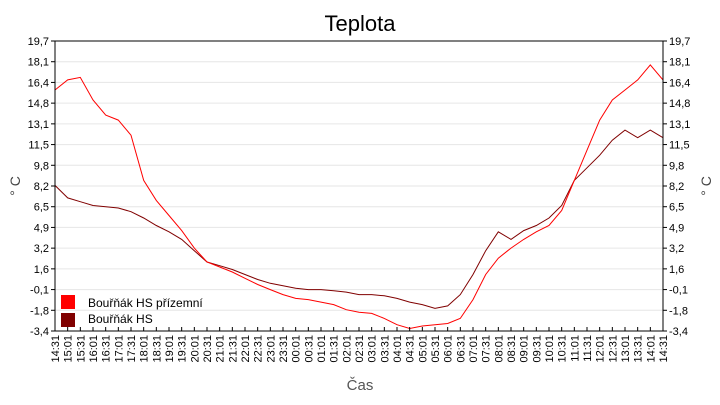 The height and width of the screenshot is (405, 720). What do you see at coordinates (259, 349) in the screenshot?
I see `x-tick-label: 22:31` at bounding box center [259, 349].